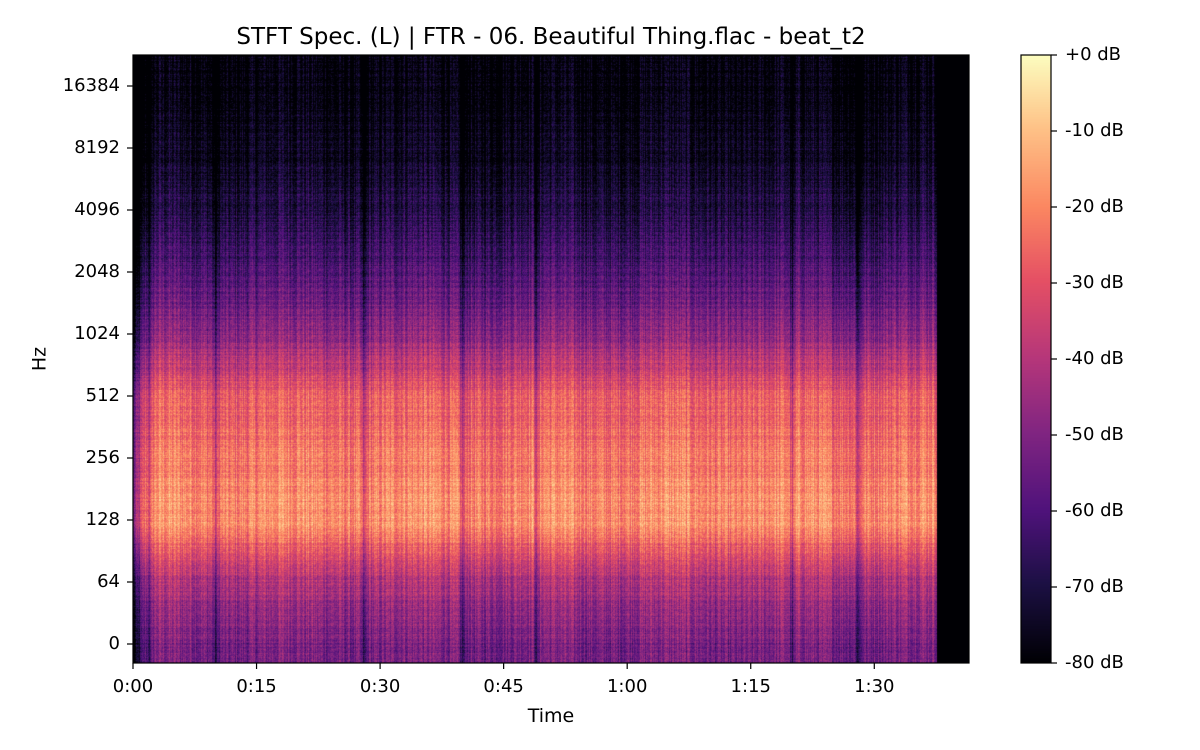  Describe the element at coordinates (98, 364) in the screenshot. I see `y-axis: 0 64 128 256 512 1024 2048 4096 8192 16384` at that location.